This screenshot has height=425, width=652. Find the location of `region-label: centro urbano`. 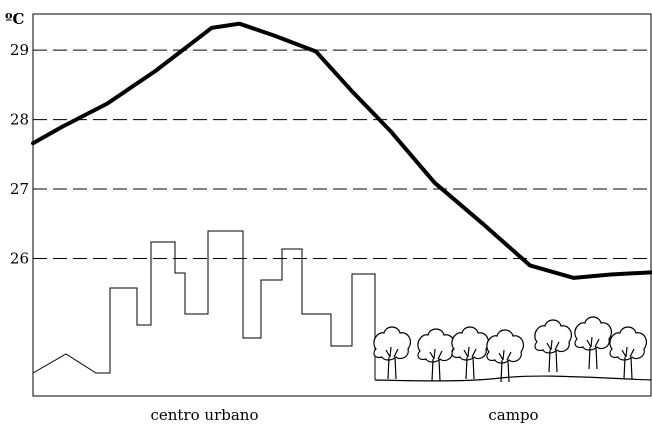

region-label: centro urbano is located at coordinates (204, 415).